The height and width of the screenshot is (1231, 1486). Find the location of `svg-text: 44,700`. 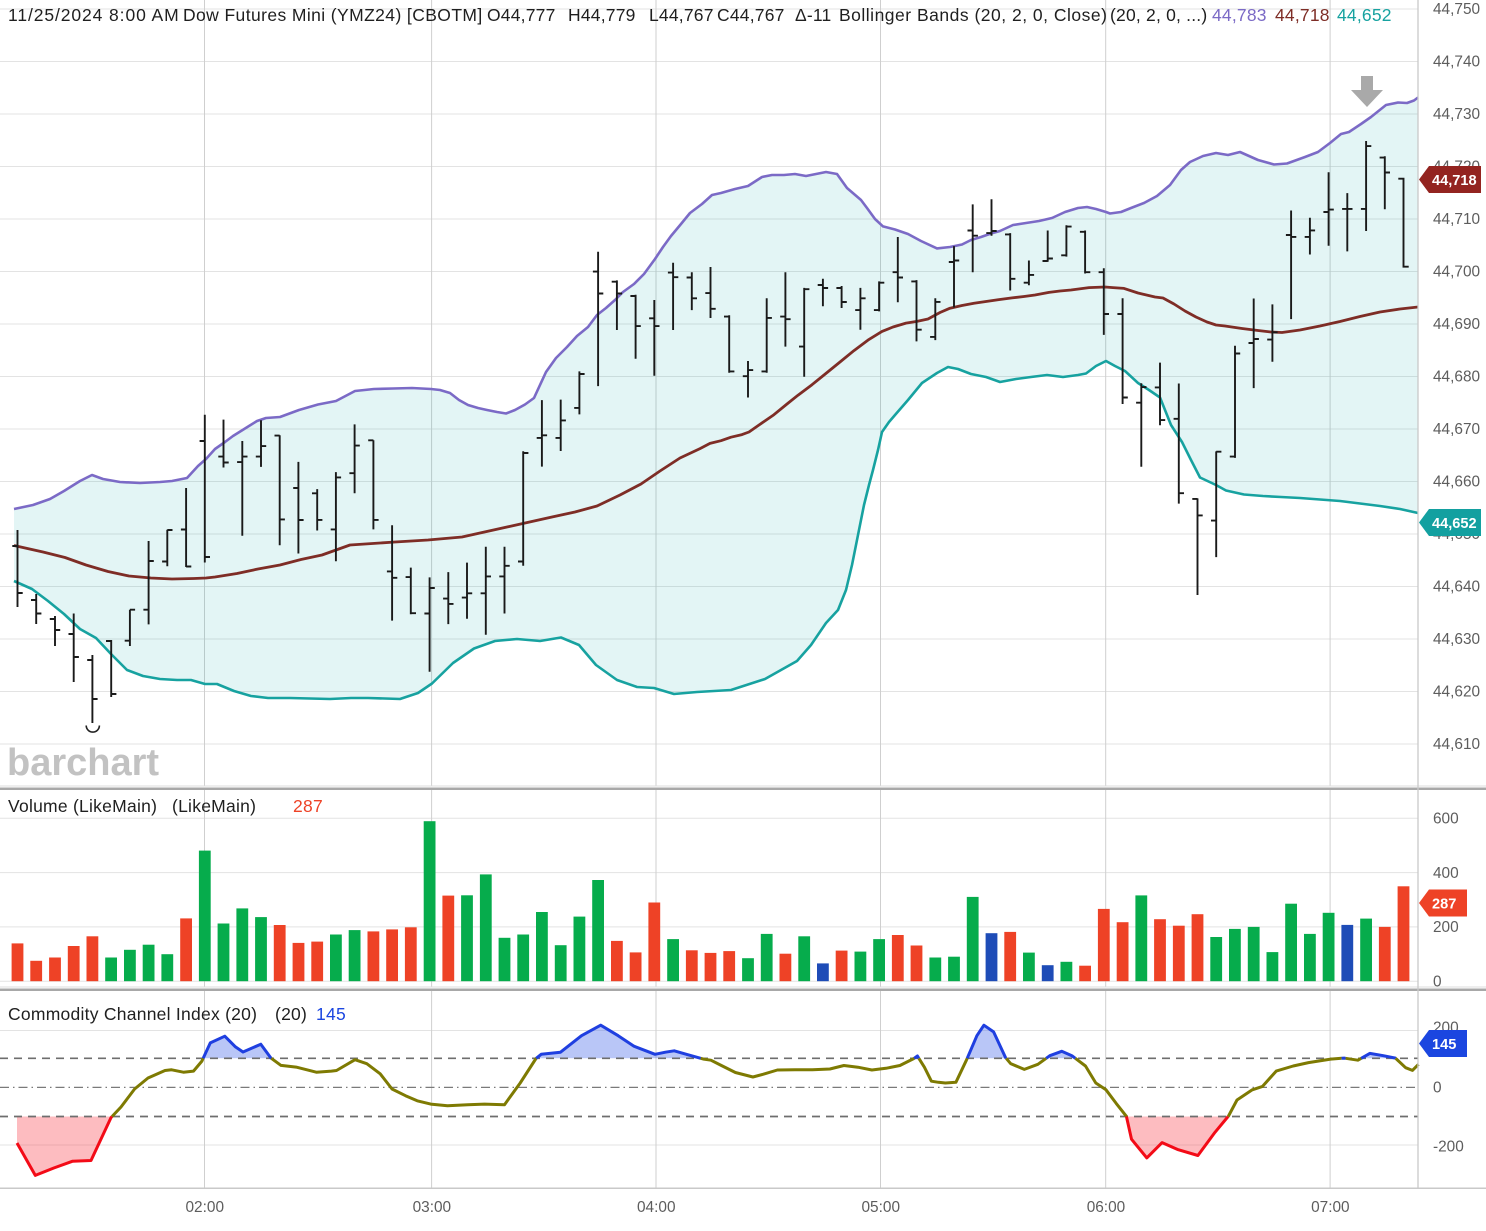

svg-text: 44,700 is located at coordinates (1456, 272).